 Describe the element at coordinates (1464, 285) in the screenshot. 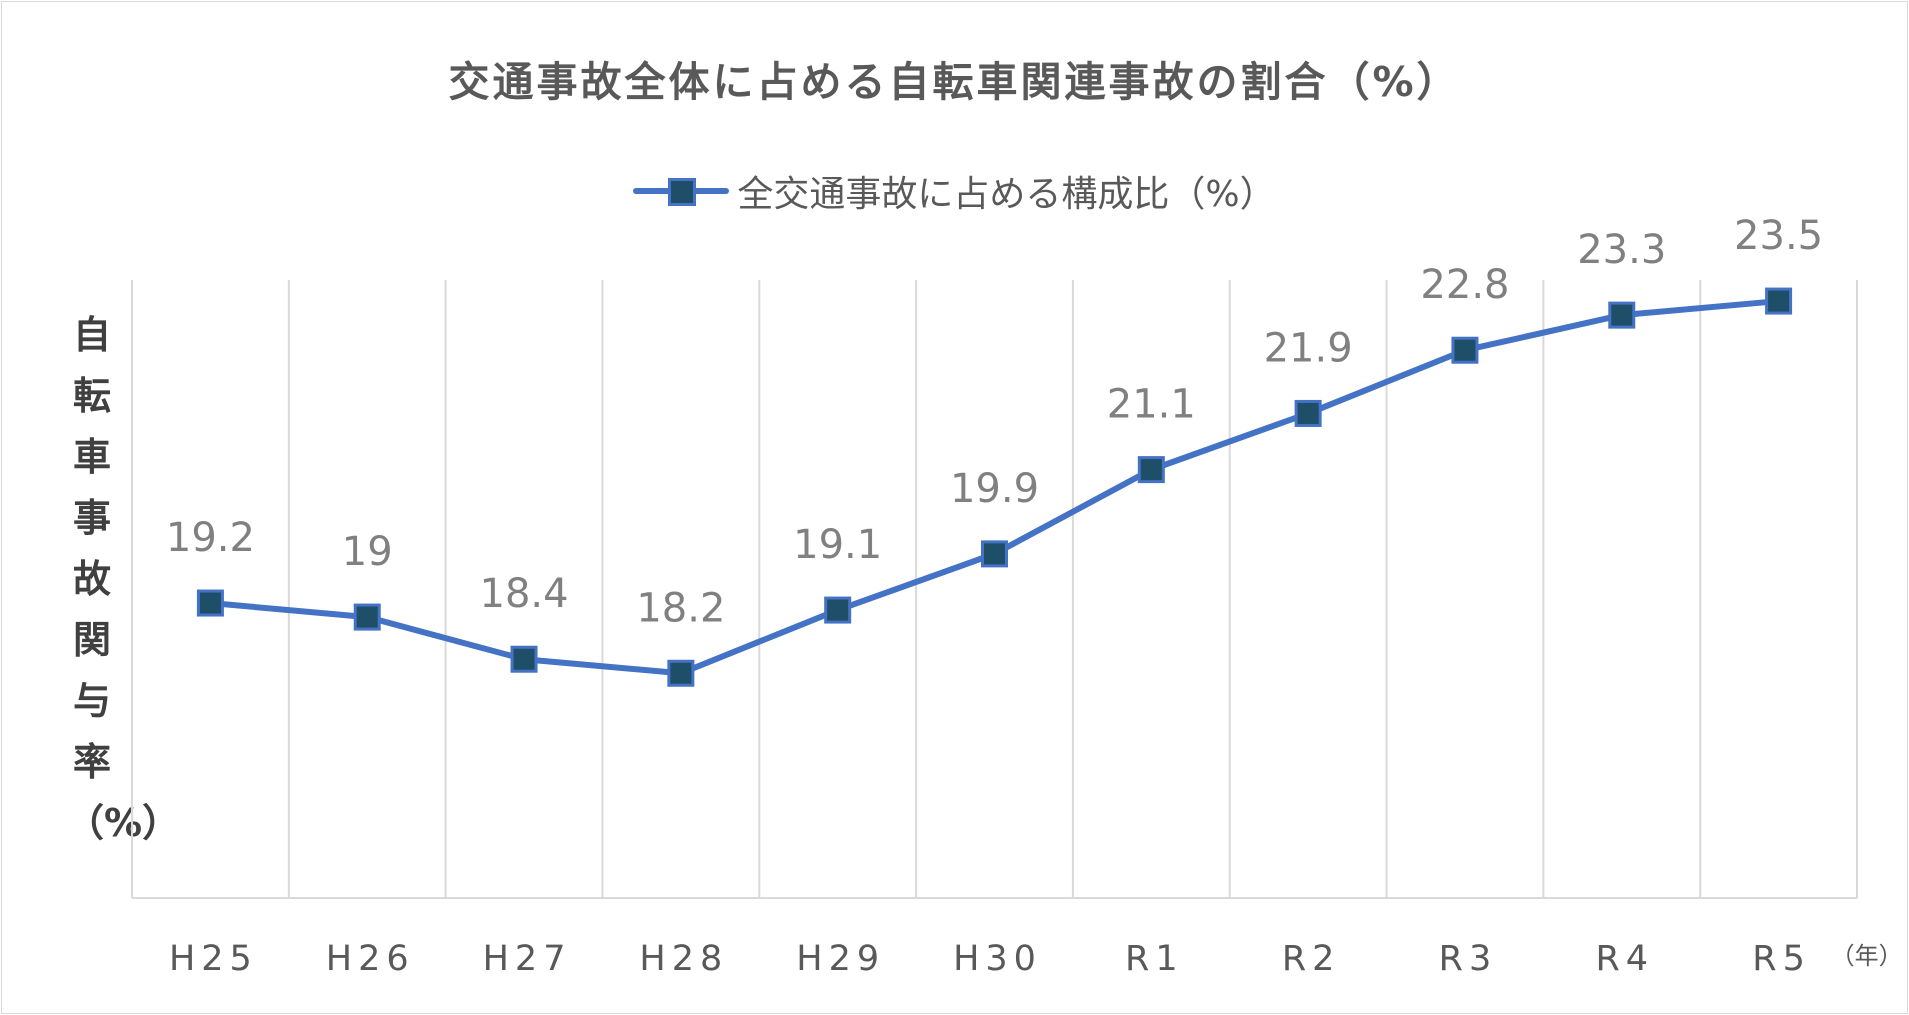

I see `data-label: 22.8` at that location.